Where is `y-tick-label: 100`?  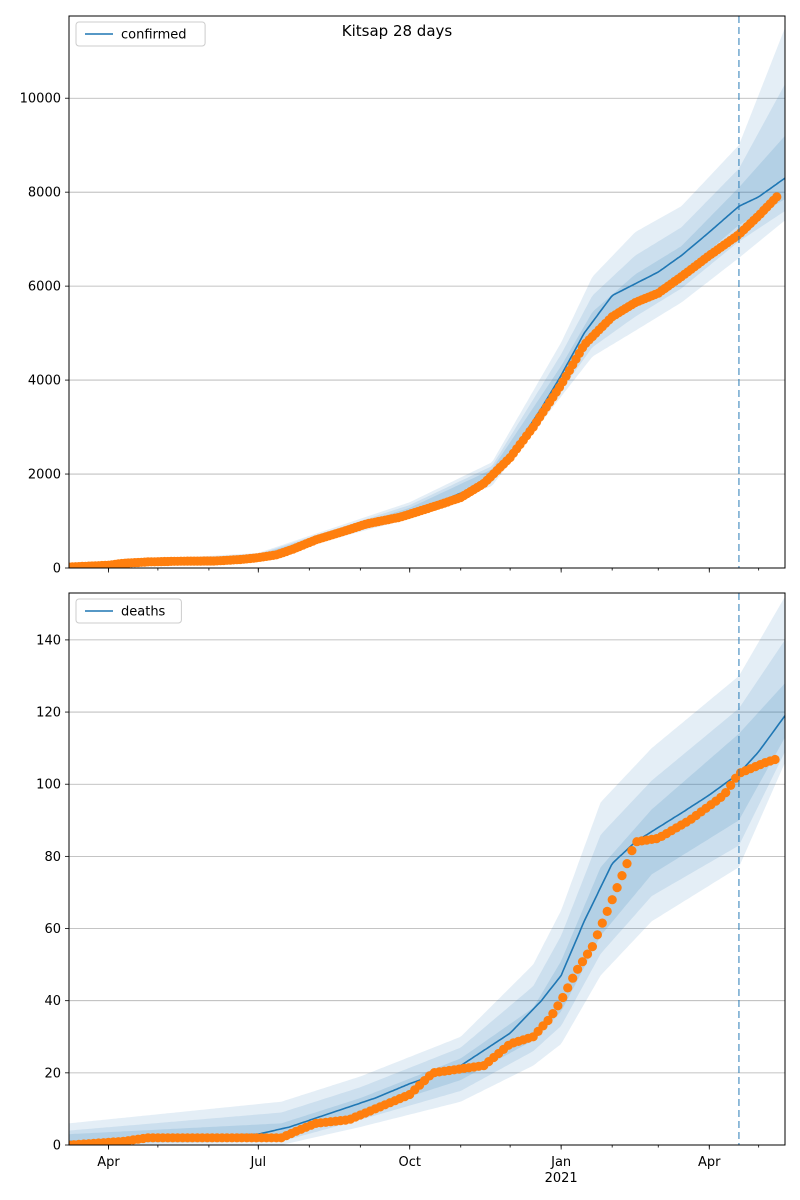
y-tick-label: 100 is located at coordinates (48, 785).